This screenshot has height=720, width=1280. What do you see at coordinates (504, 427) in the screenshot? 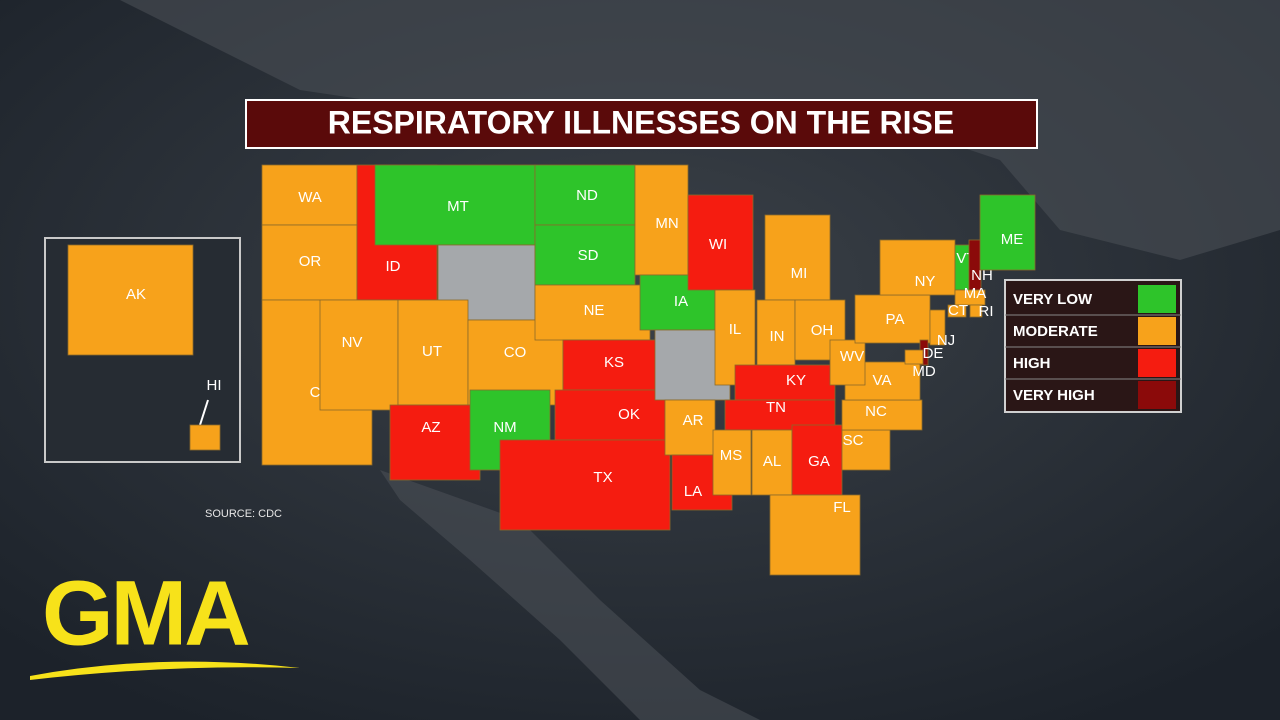
I see `state-label: NM` at bounding box center [504, 427].